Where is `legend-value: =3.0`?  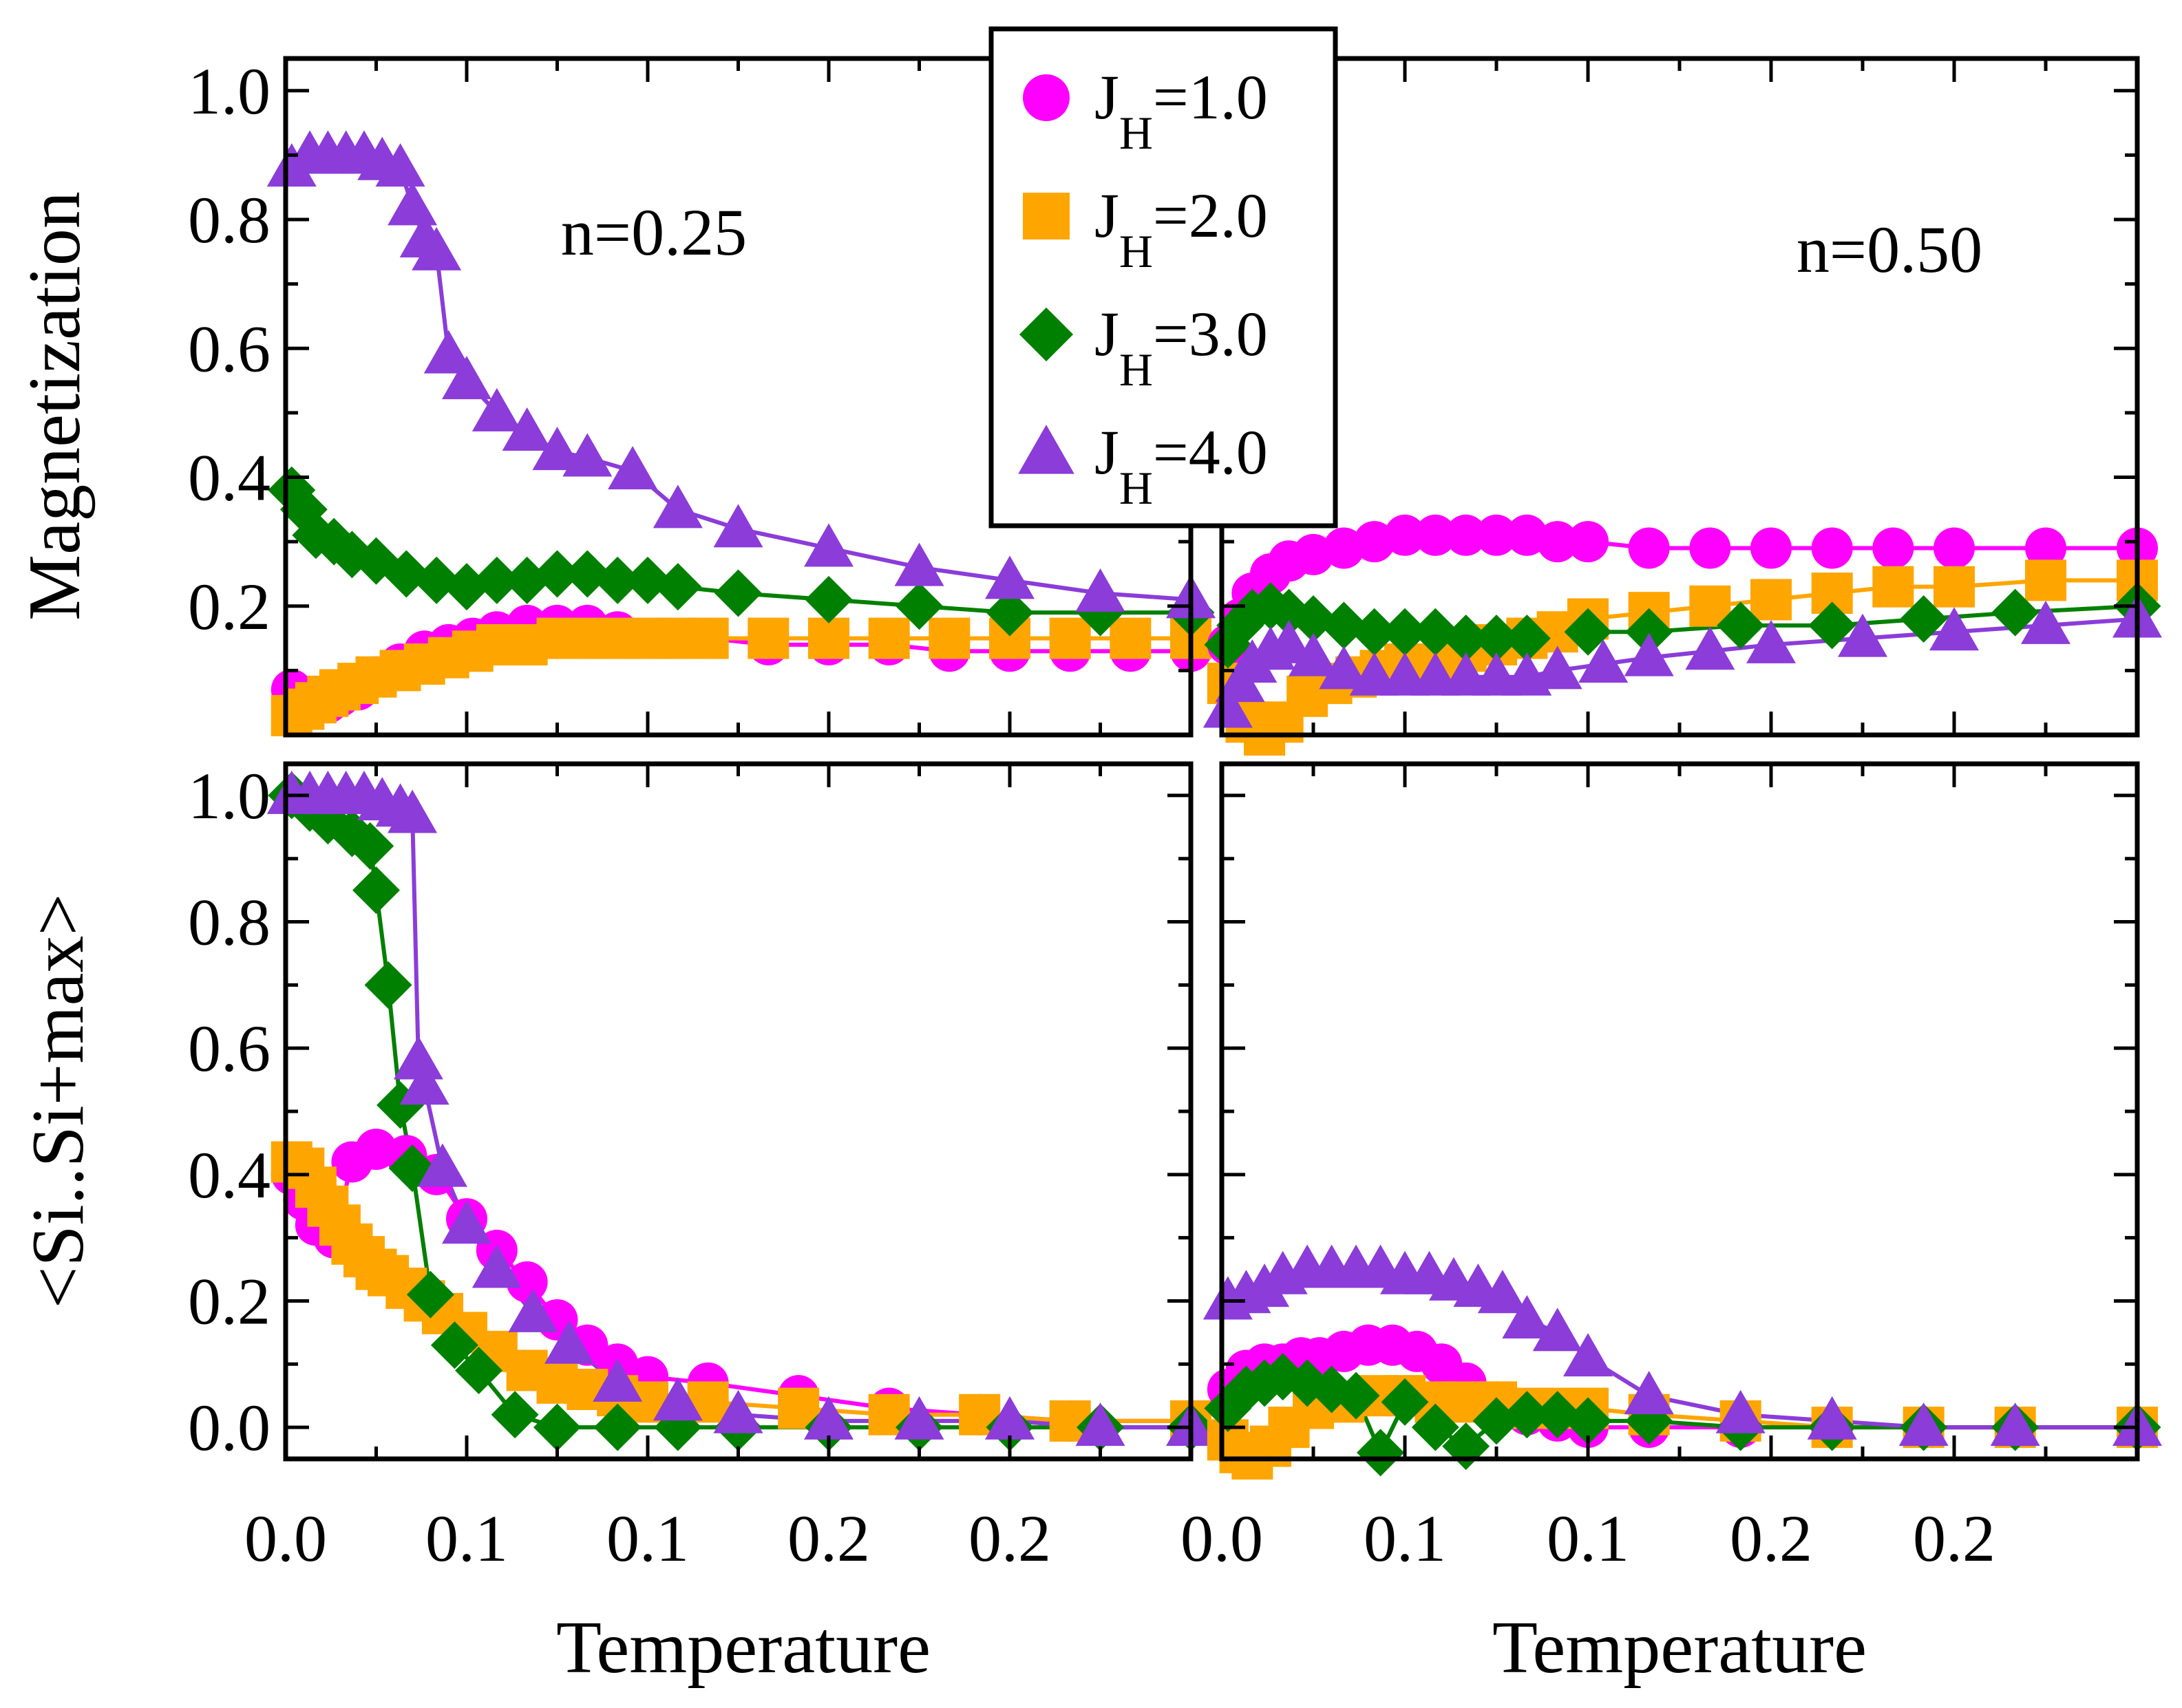
legend-value: =3.0 is located at coordinates (1210, 334).